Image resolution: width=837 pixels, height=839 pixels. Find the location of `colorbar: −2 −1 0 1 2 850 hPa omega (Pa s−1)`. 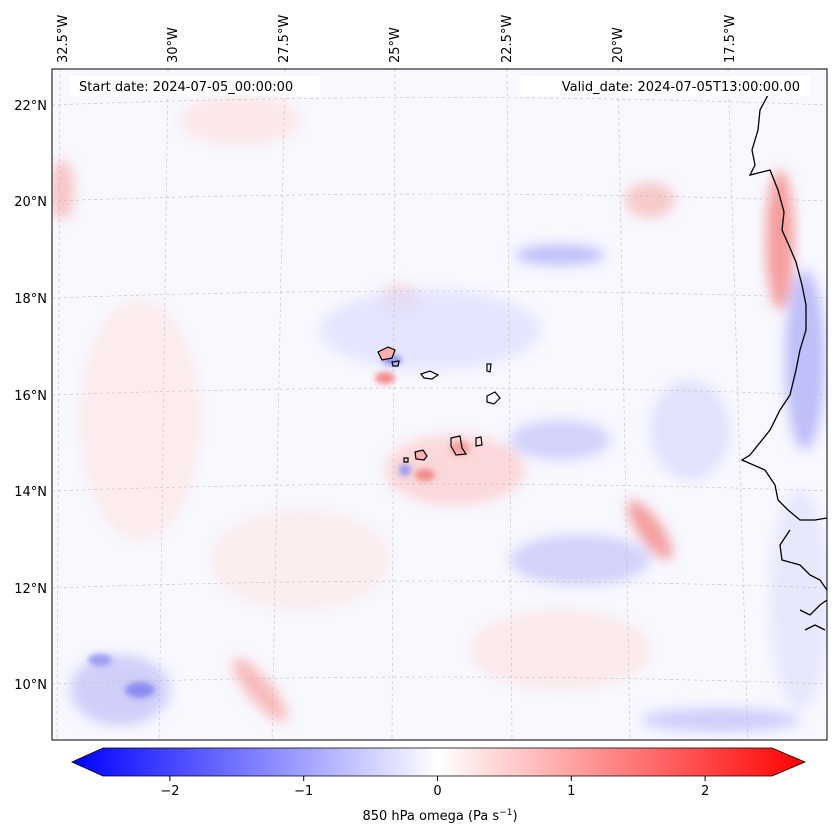

colorbar: −2 −1 0 1 2 850 hPa omega (Pa s−1) is located at coordinates (439, 785).